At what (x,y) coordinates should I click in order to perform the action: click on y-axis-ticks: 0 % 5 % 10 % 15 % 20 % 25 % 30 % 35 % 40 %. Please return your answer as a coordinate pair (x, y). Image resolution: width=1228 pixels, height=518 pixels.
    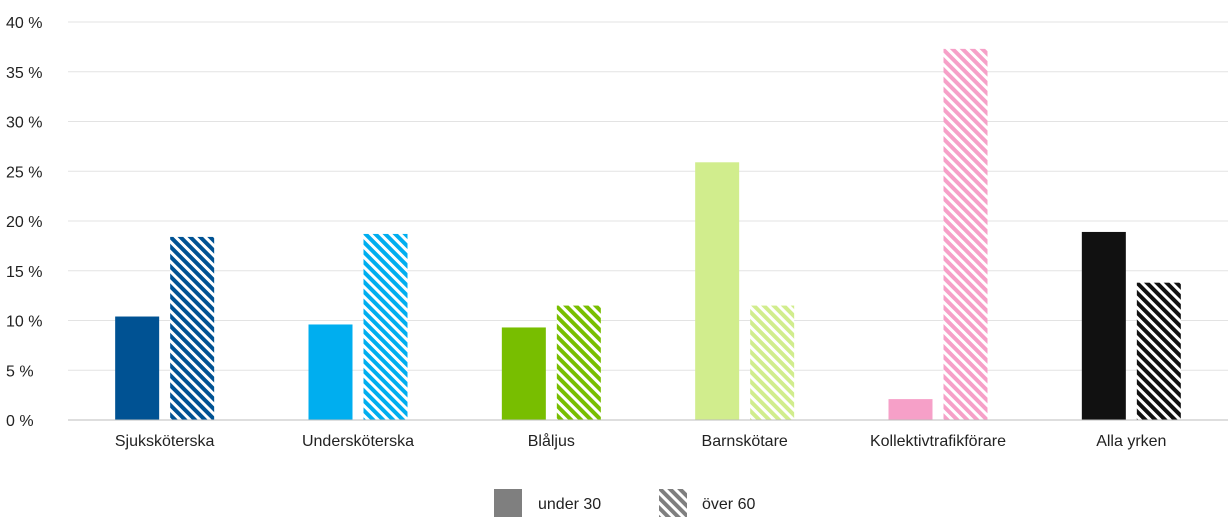
    Looking at the image, I should click on (24, 222).